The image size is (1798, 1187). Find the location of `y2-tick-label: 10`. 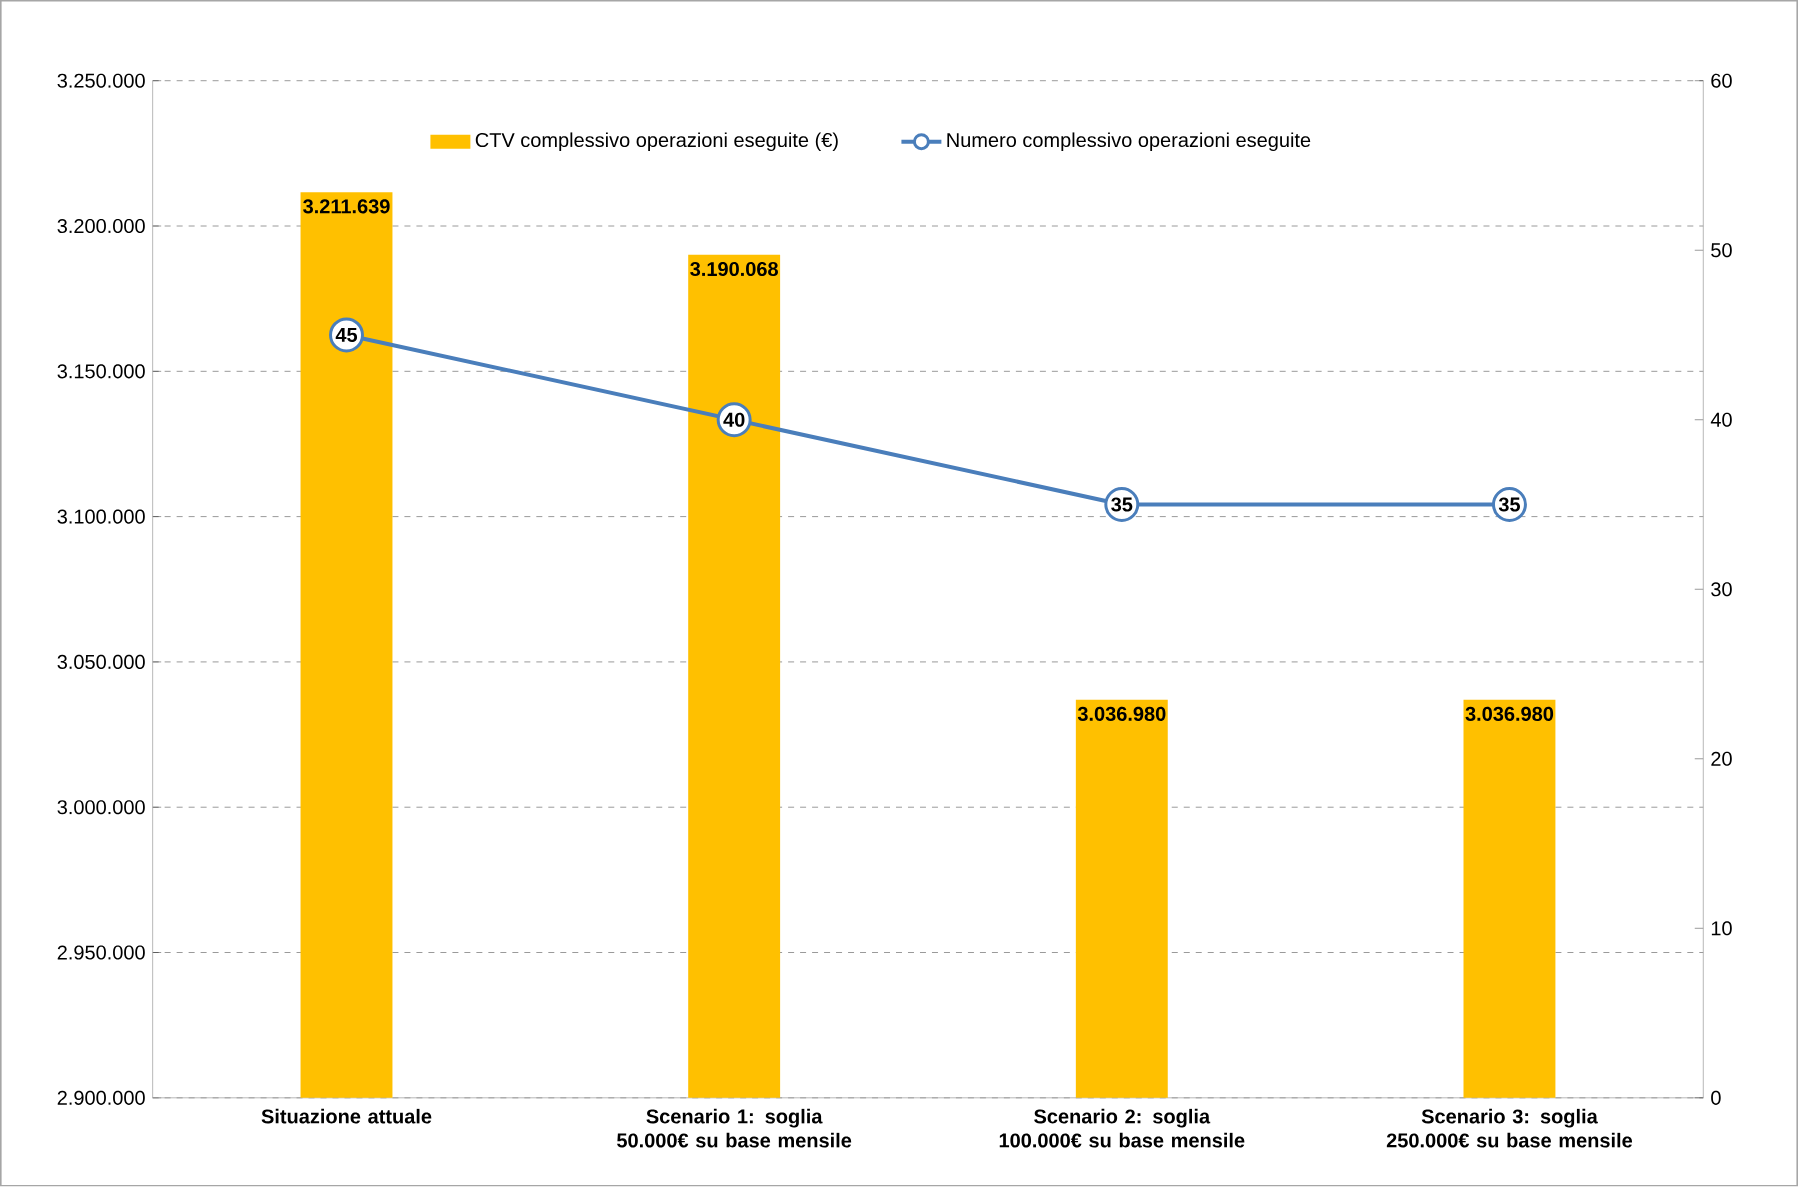

y2-tick-label: 10 is located at coordinates (1721, 928).